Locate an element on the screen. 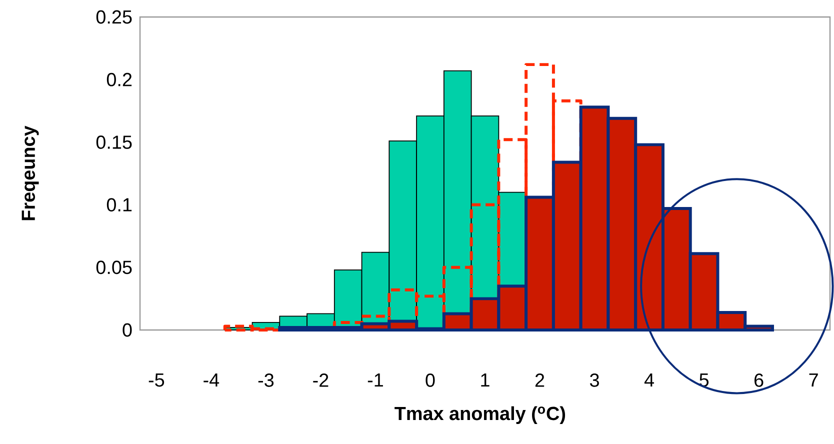 The height and width of the screenshot is (444, 834). x-tick-label: 2 is located at coordinates (539, 380).